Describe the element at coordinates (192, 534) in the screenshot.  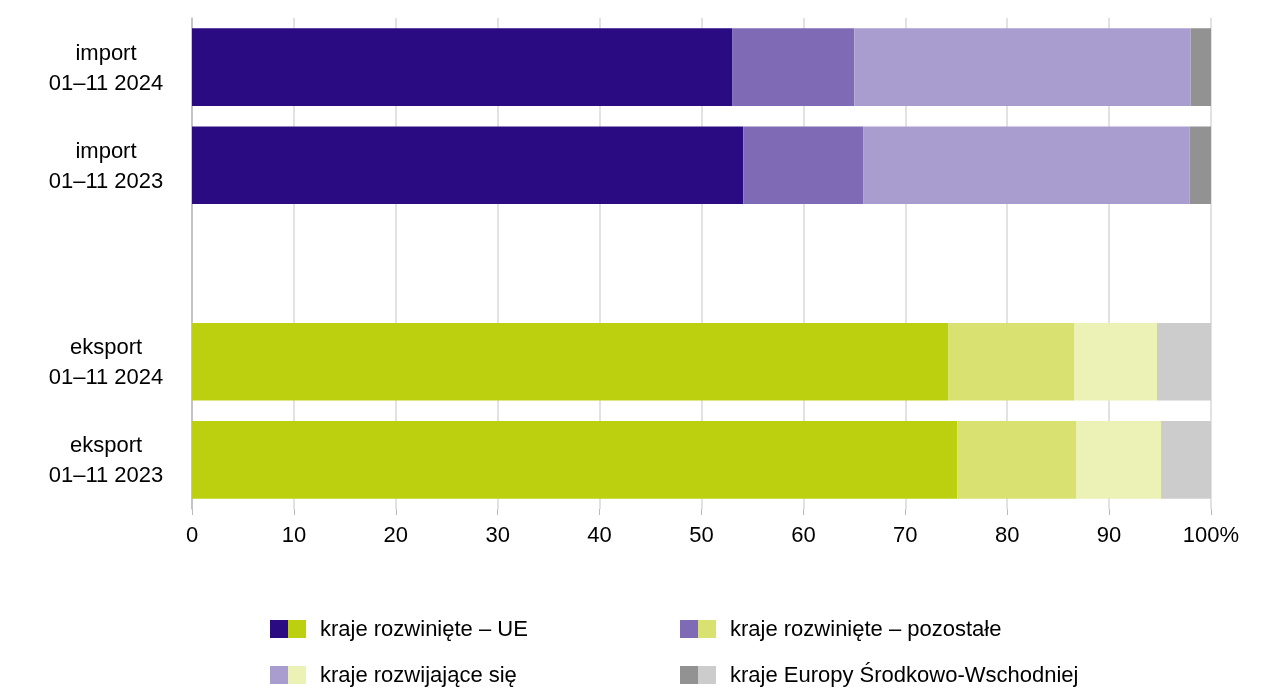
I see `x-tick-label: 0` at that location.